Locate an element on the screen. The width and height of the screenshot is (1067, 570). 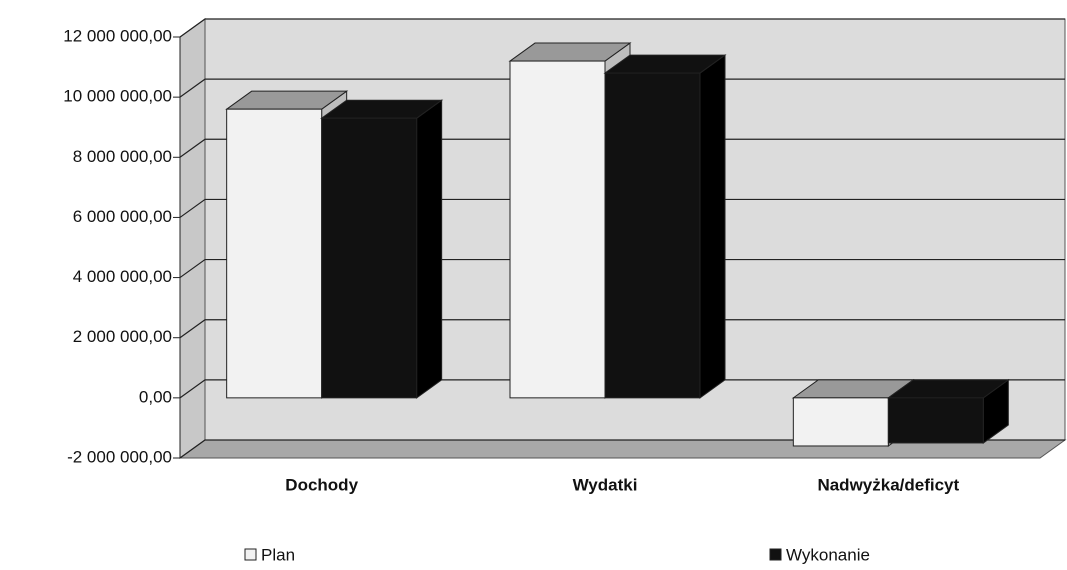
side-wall is located at coordinates (192, 238).